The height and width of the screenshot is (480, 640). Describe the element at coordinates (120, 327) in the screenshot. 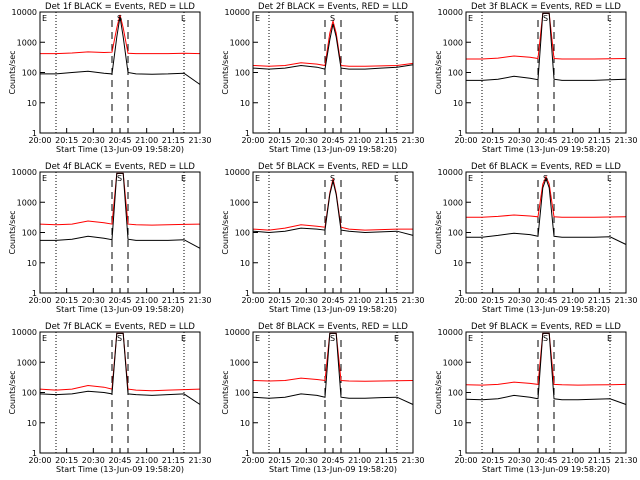

I see `panel-title: Det 7f BLACK = Events, RED = LLD` at that location.